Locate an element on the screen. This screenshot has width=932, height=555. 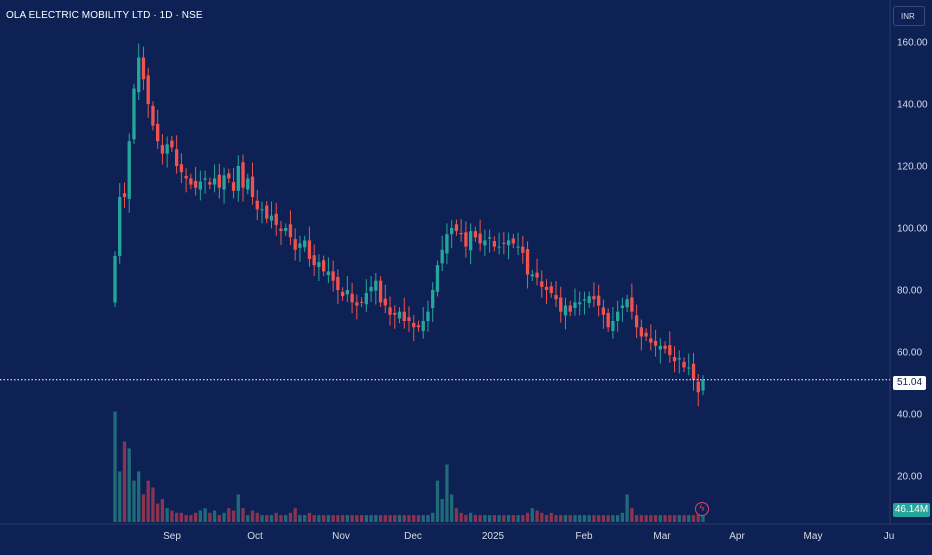
currency-selector: INR is located at coordinates (909, 16).